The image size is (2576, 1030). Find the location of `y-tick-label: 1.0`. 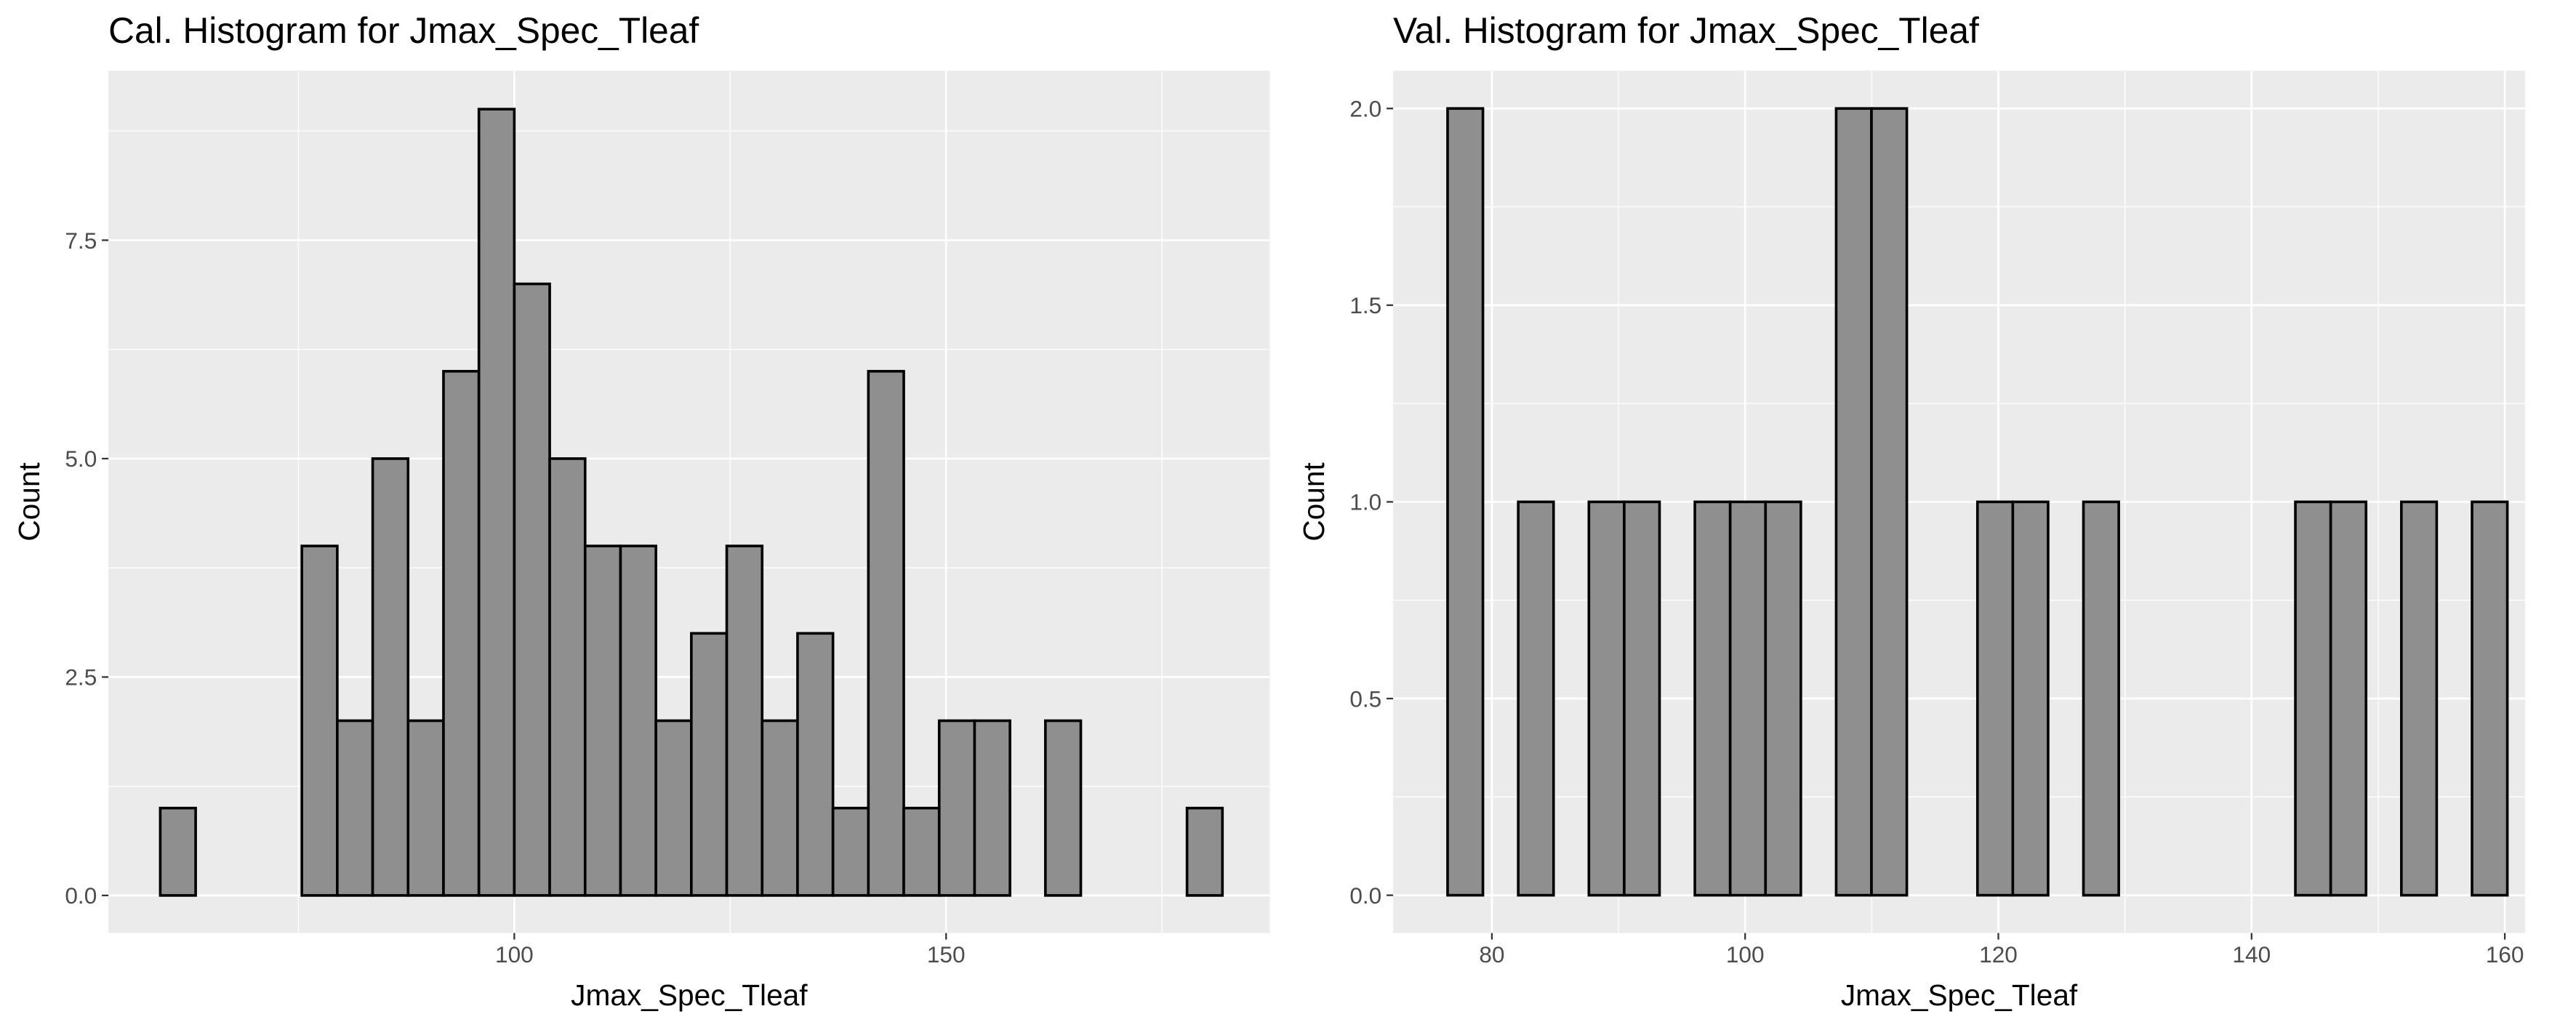

y-tick-label: 1.0 is located at coordinates (1365, 502).